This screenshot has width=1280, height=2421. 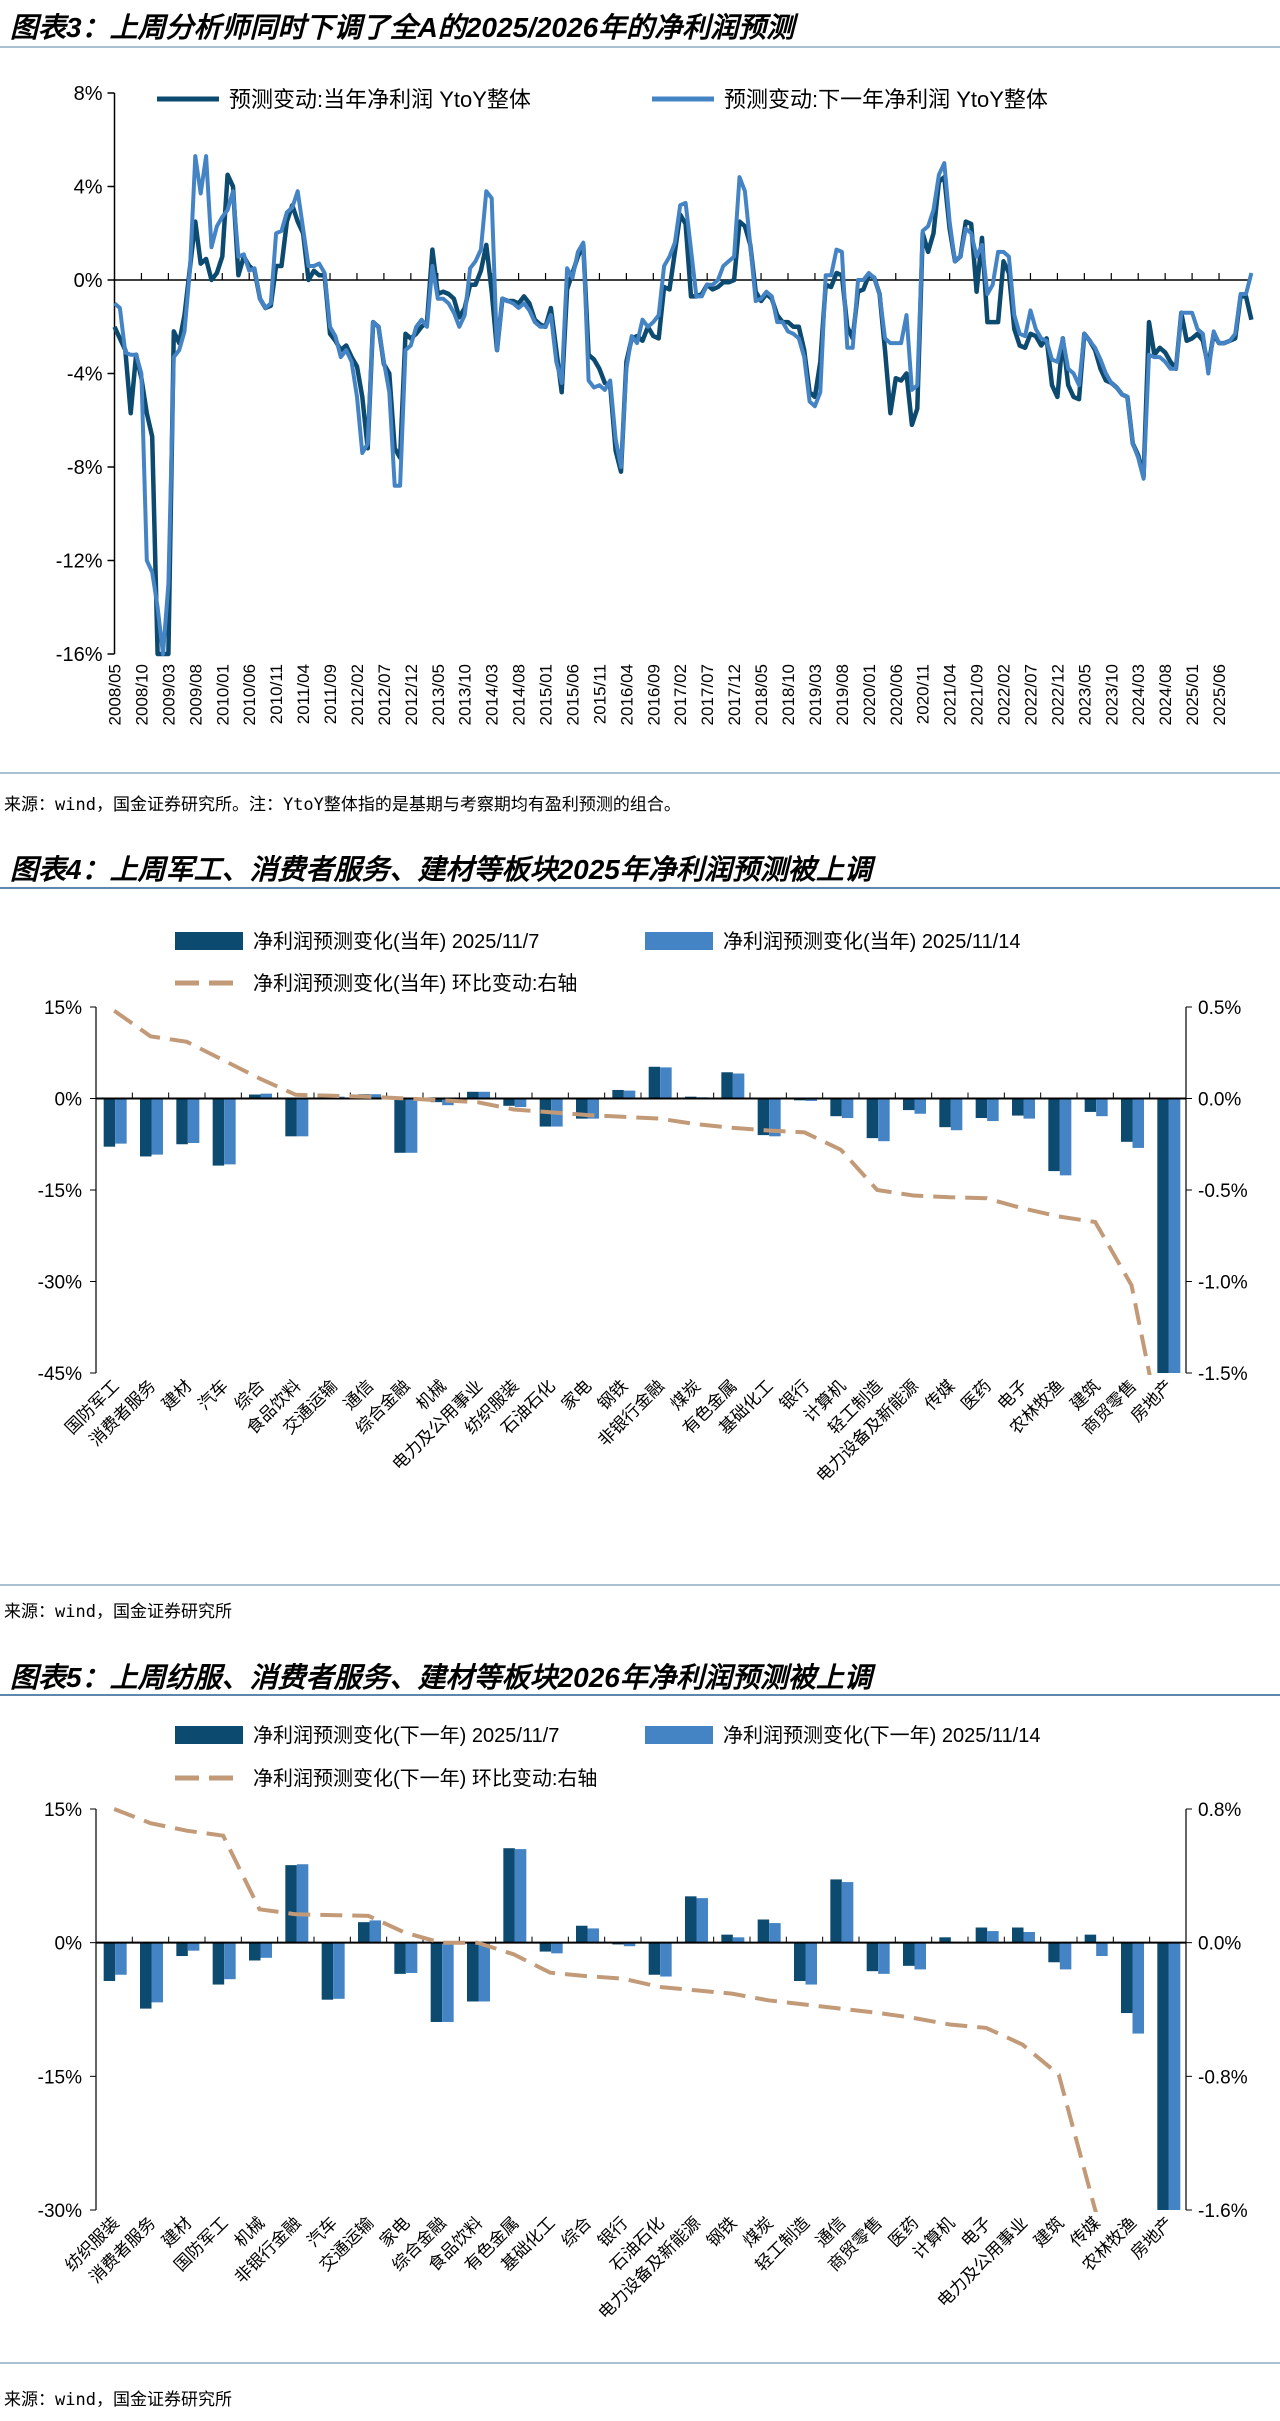 I want to click on x-tick-label: 2013/10, so click(x=465, y=694).